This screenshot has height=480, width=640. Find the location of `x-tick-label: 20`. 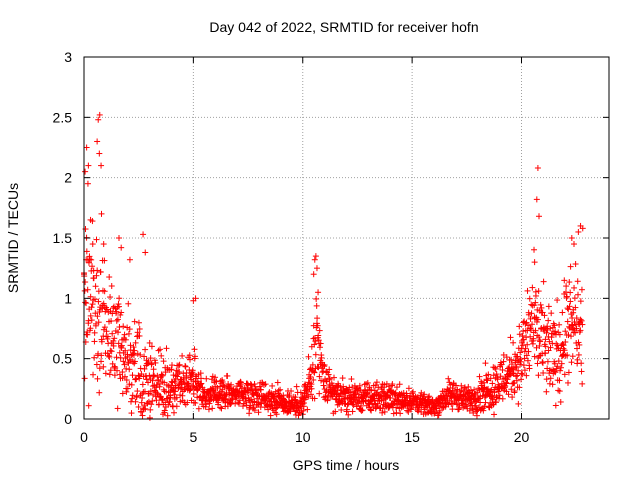

x-tick-label: 20 is located at coordinates (522, 437).